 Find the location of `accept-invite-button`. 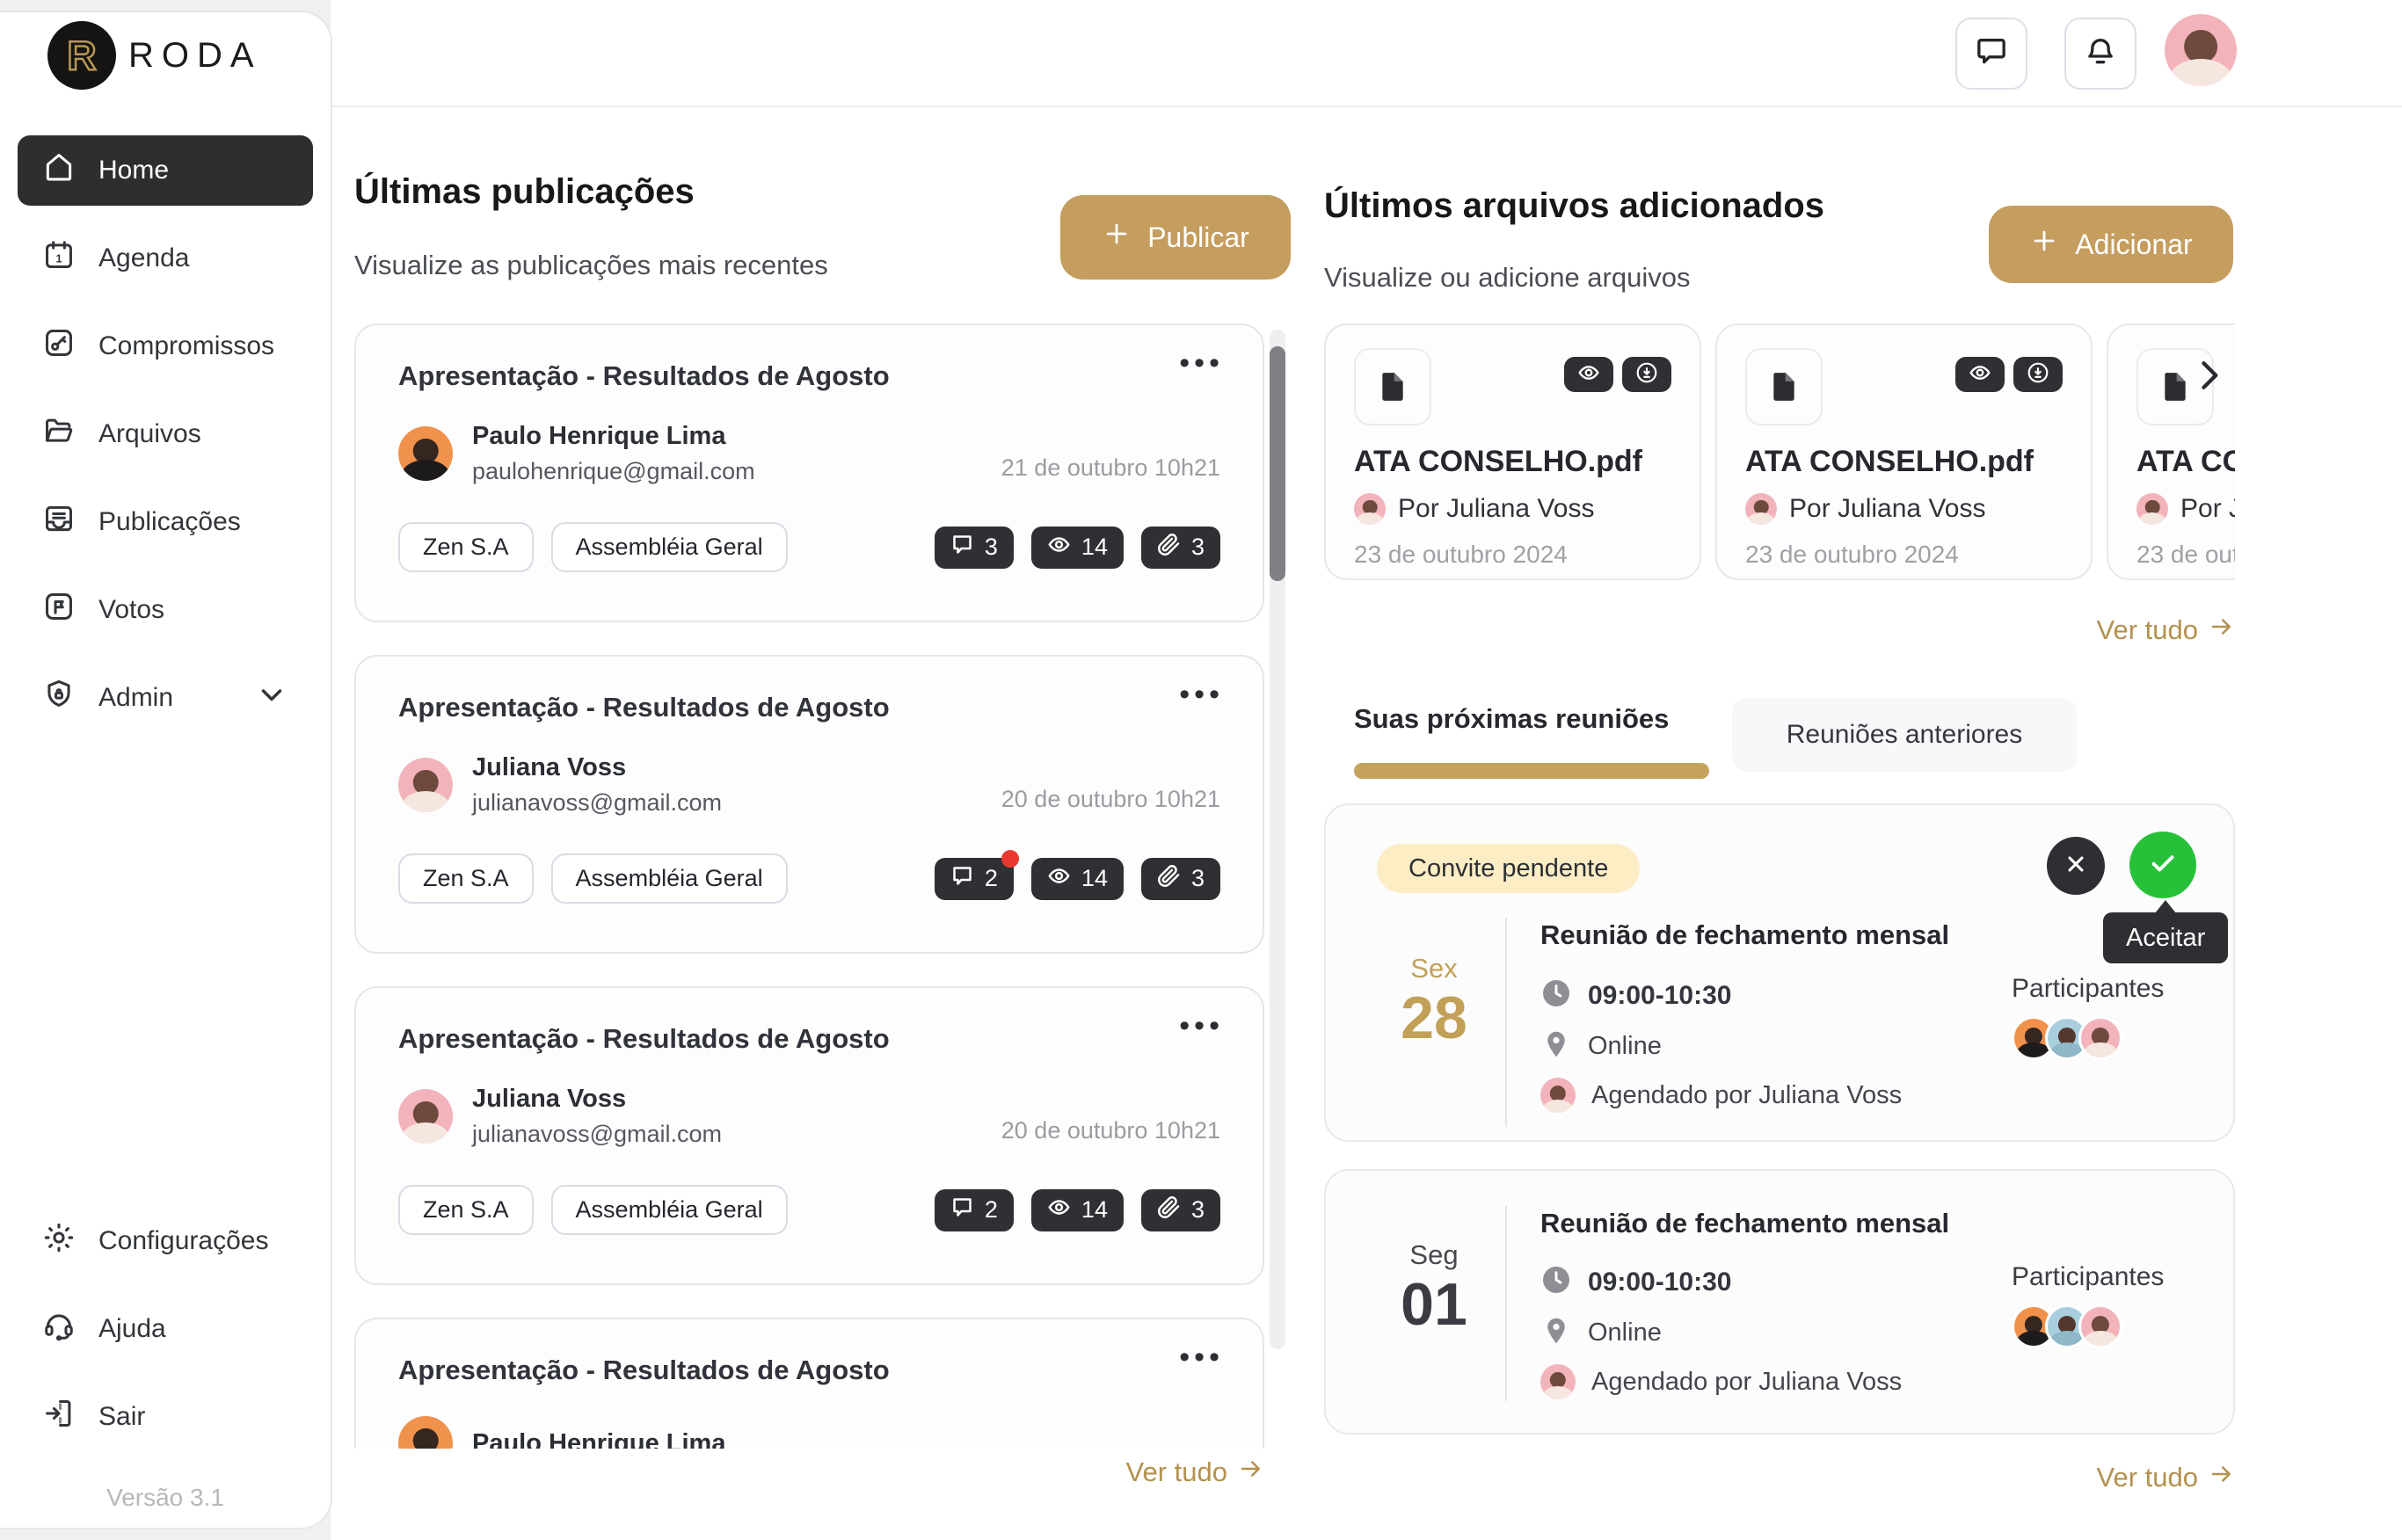

accept-invite-button is located at coordinates (2162, 865).